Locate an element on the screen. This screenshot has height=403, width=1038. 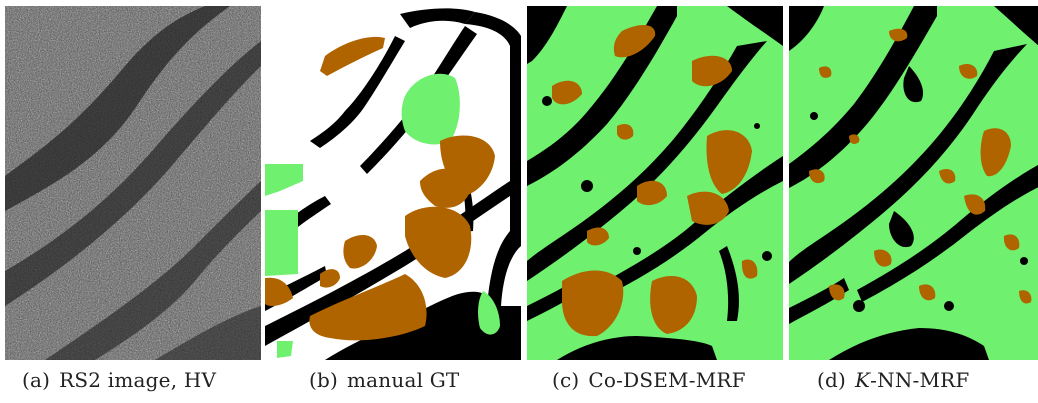
caption-b: (b) manual GT is located at coordinates (384, 380).